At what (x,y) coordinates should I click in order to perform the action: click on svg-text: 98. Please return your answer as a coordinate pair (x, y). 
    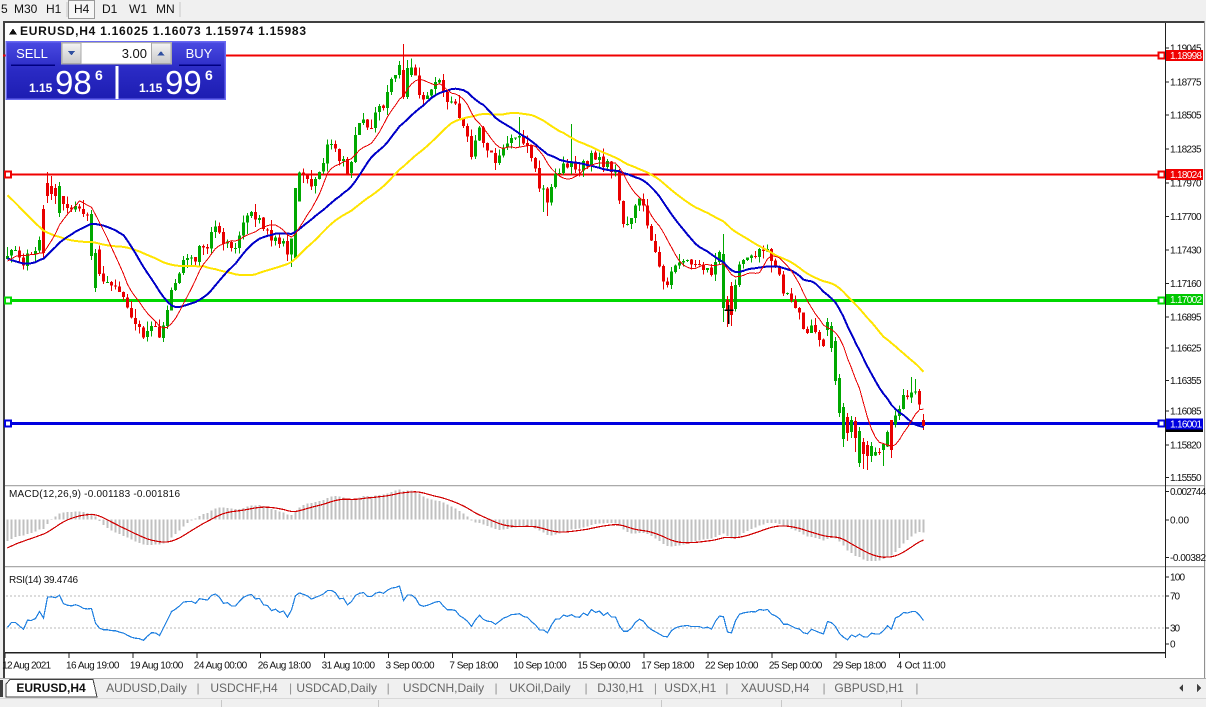
    Looking at the image, I should click on (73, 82).